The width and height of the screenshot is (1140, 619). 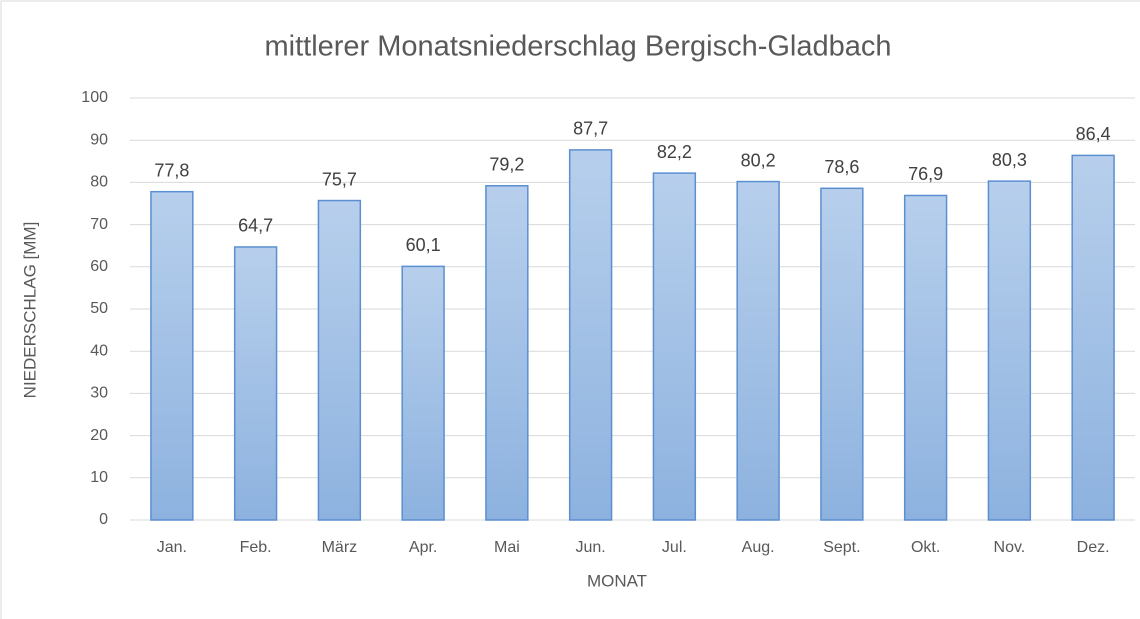 What do you see at coordinates (1093, 134) in the screenshot?
I see `data-label: 86,4` at bounding box center [1093, 134].